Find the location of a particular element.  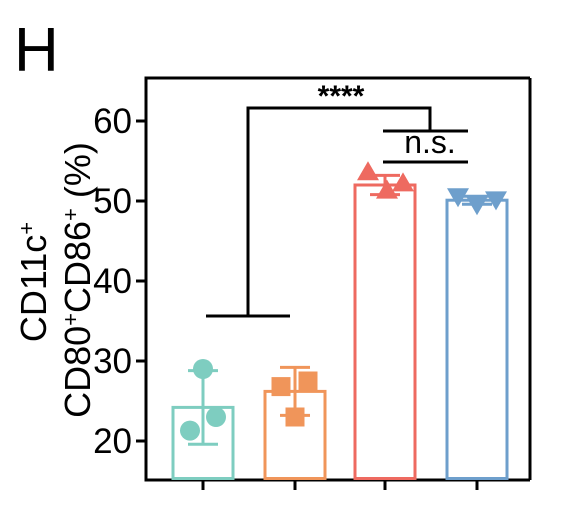

y-tick-label: 50 is located at coordinates (112, 201).